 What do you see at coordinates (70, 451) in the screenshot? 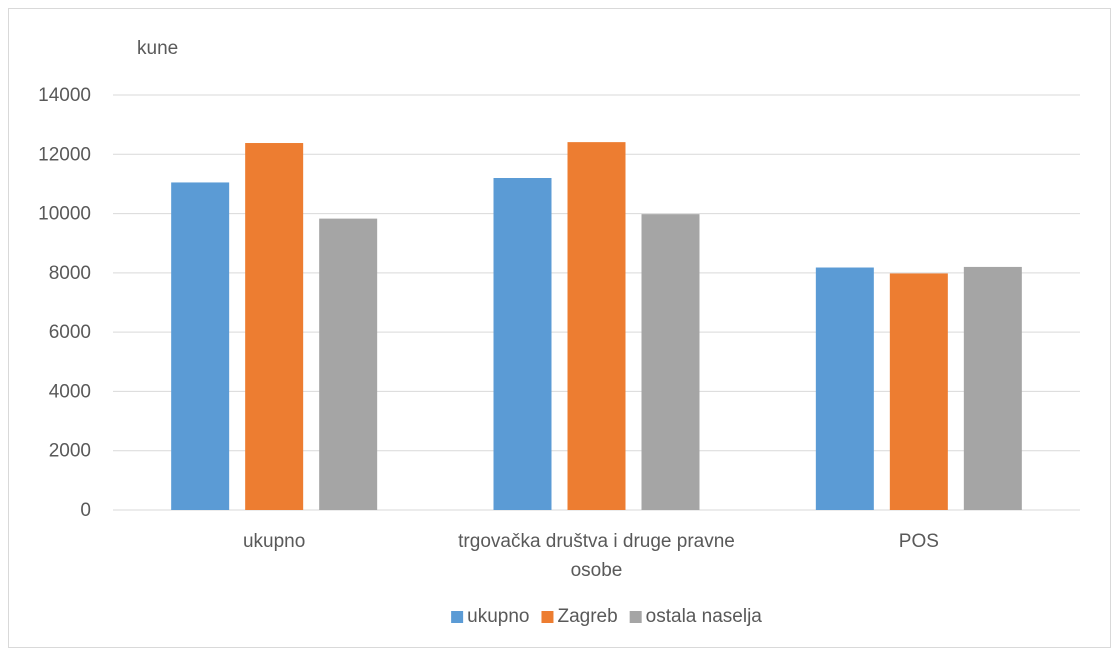
I see `y-tick-label: 2000` at bounding box center [70, 451].